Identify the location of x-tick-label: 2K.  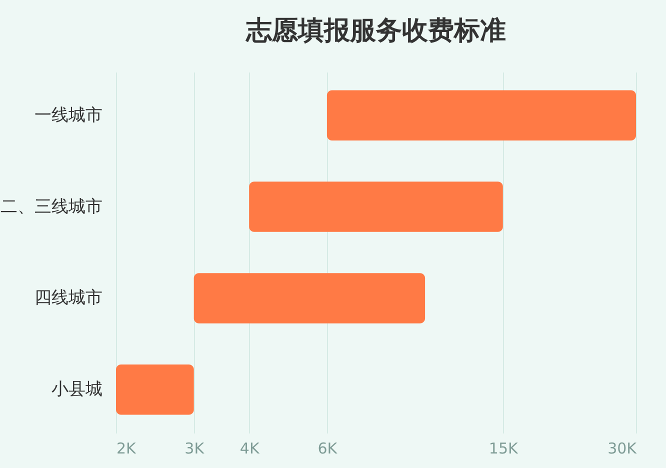
(127, 449).